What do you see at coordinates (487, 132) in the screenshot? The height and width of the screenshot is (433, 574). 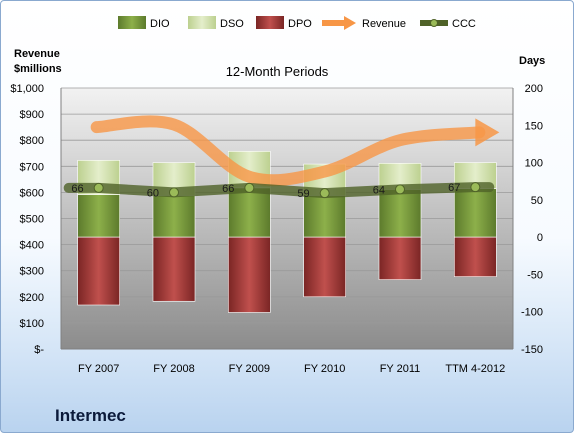 I see `revenue-arrowhead` at bounding box center [487, 132].